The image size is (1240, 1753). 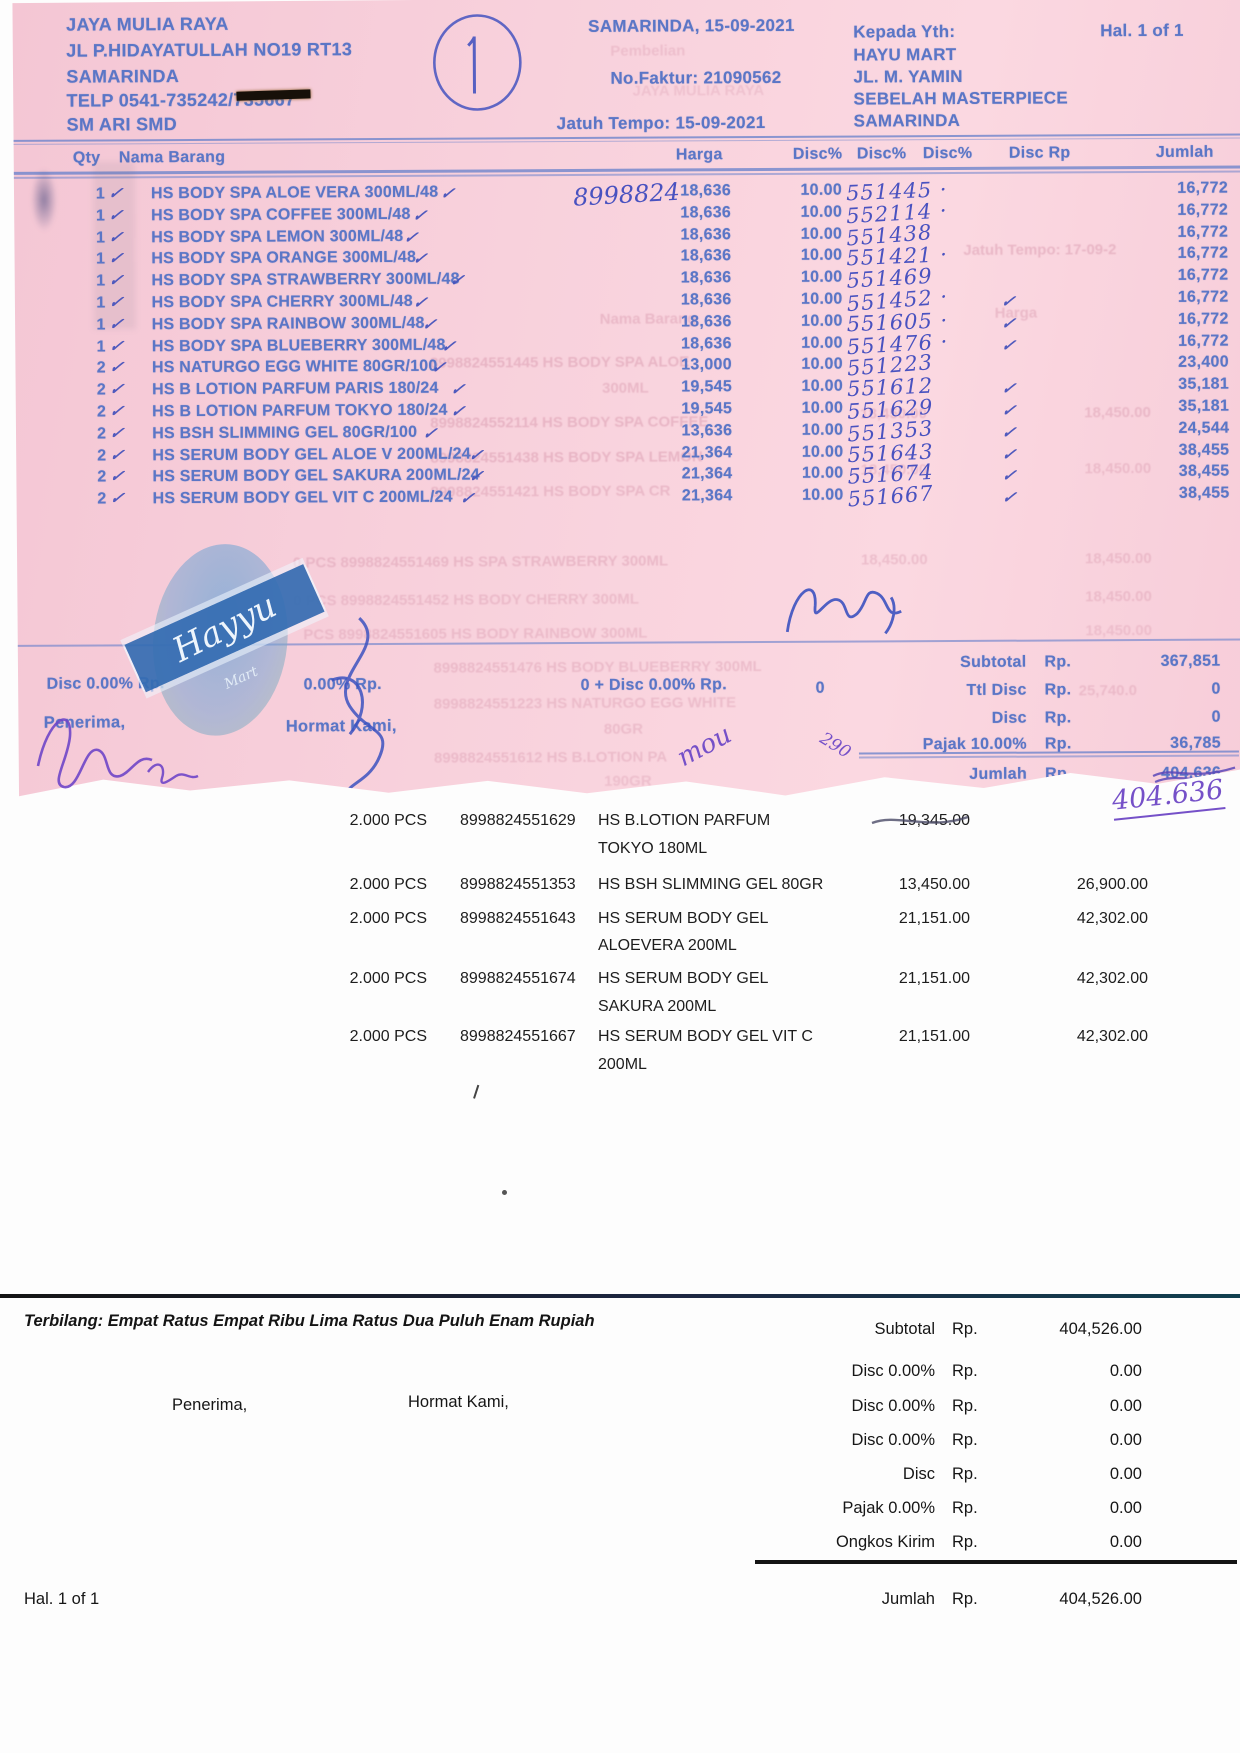 I want to click on unit-price: 13,636, so click(x=707, y=430).